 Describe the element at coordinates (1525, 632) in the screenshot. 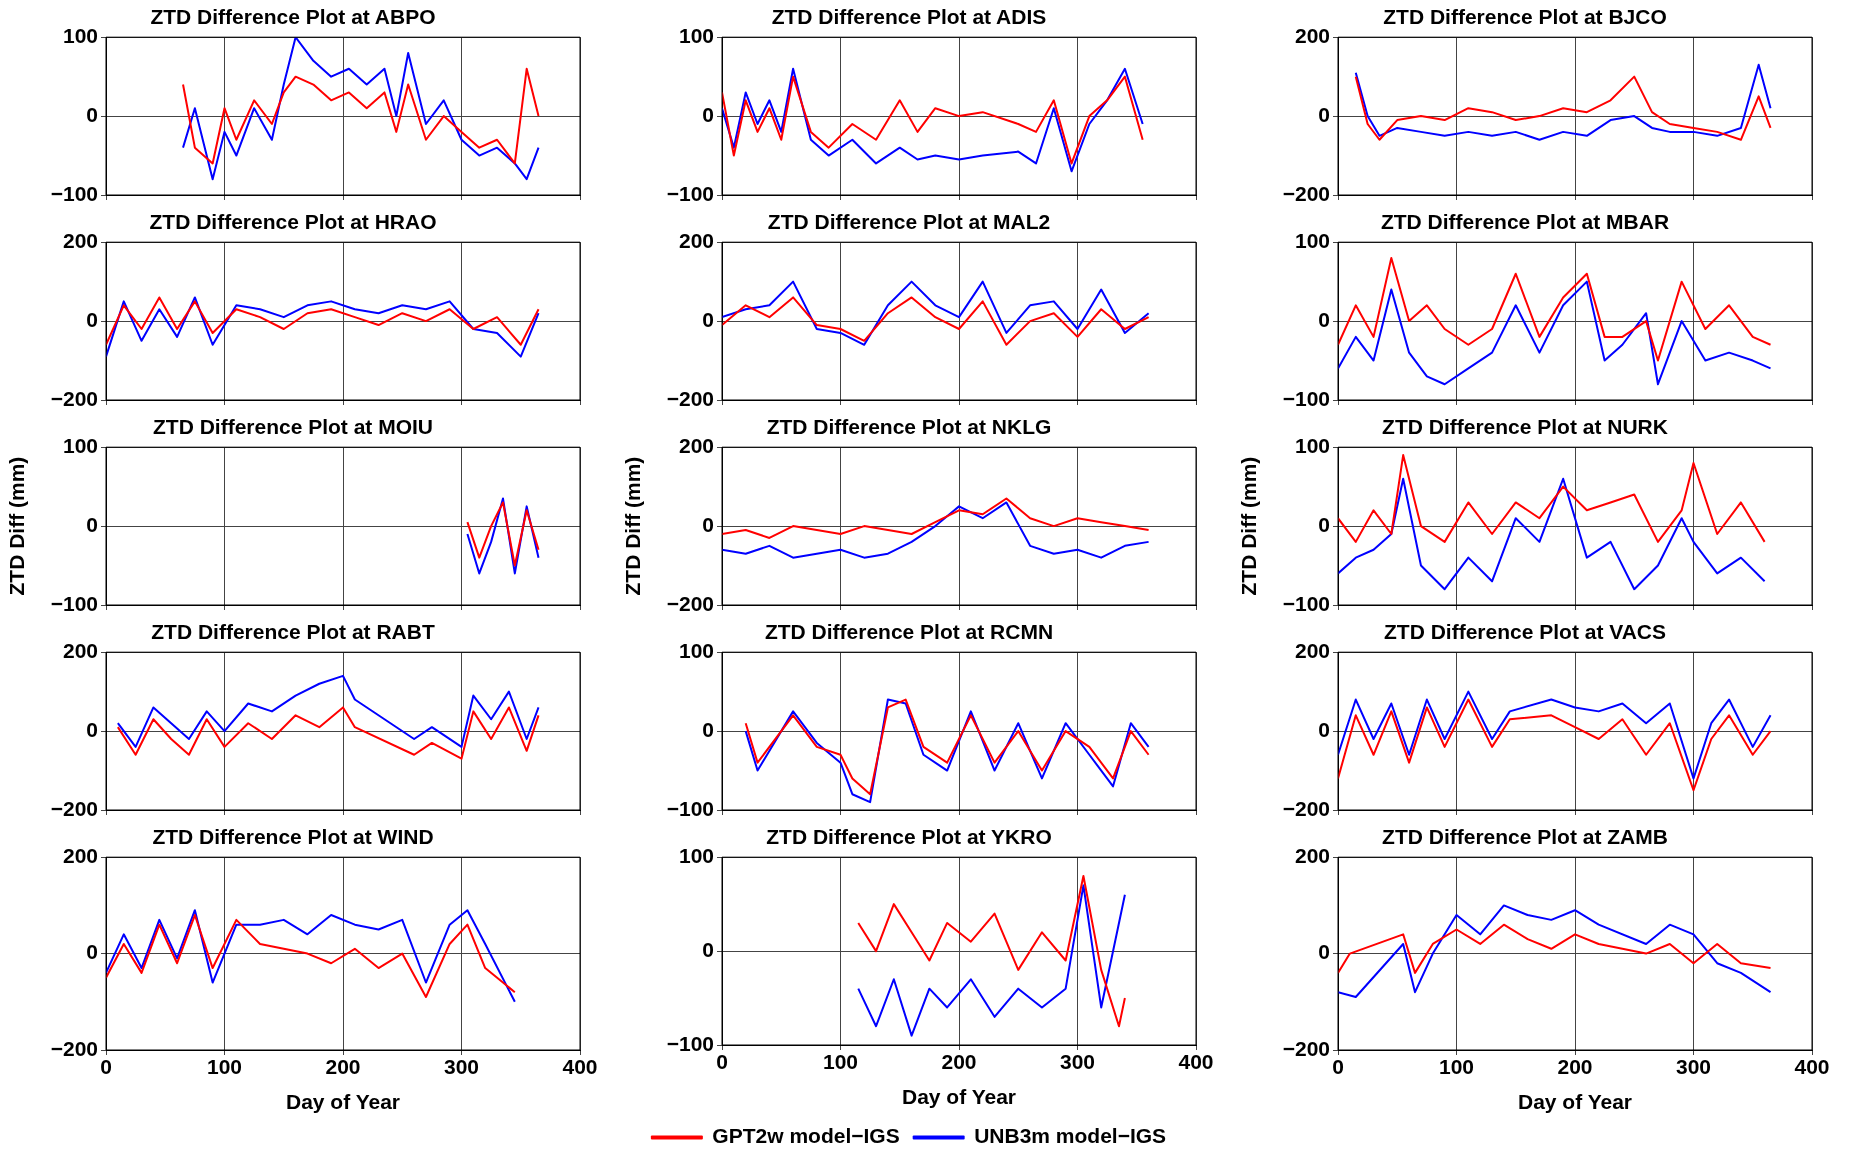

I see `chart-title: ZTD Difference Plot at VACS` at that location.